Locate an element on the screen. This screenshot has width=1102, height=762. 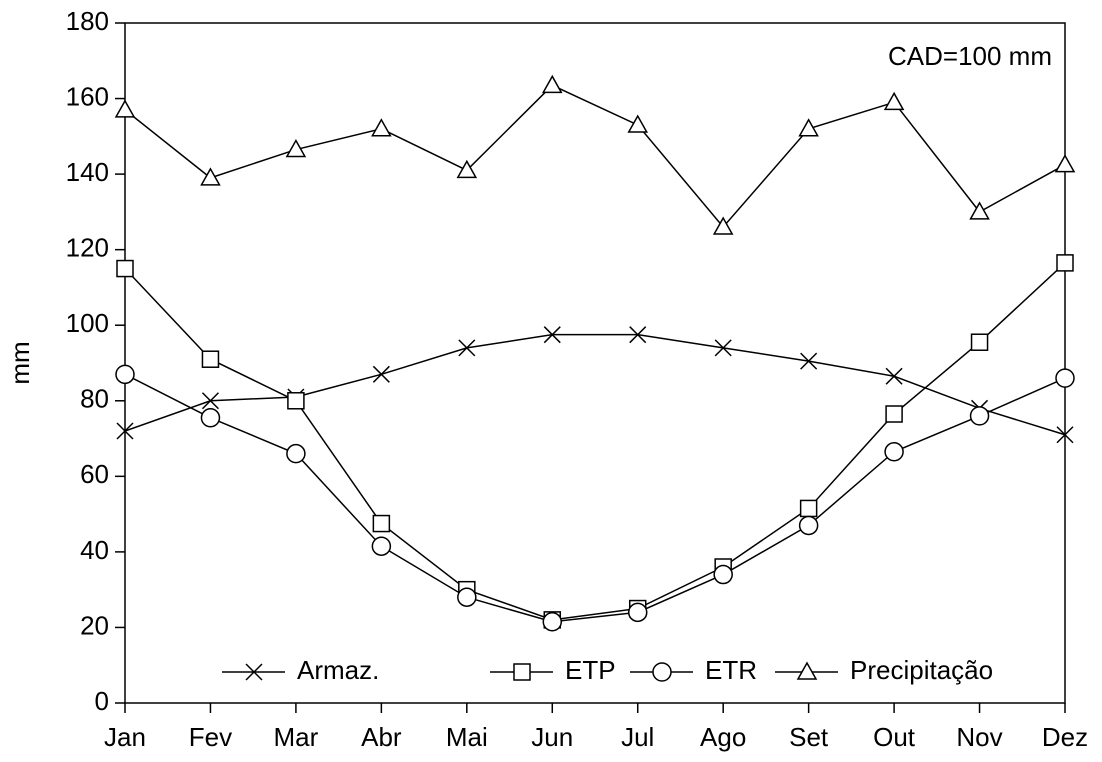
x-tick-label: Abr is located at coordinates (381, 737).